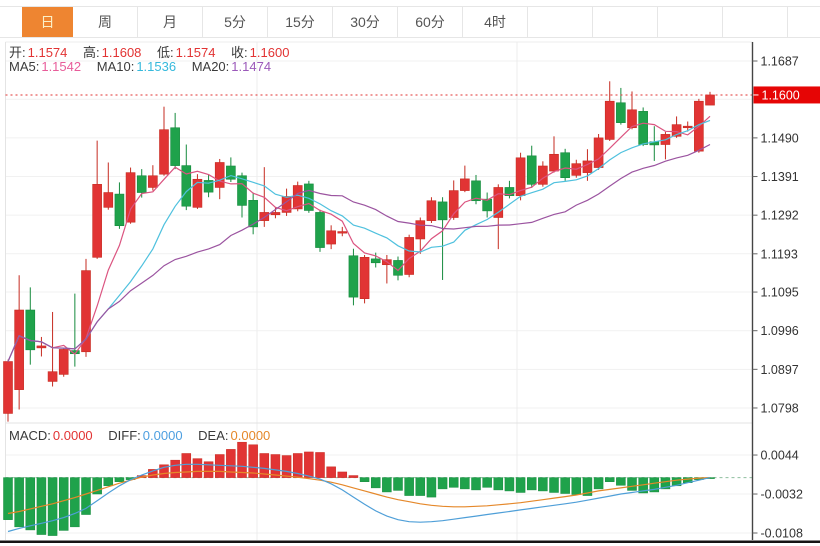 The height and width of the screenshot is (546, 820). I want to click on macd-label: MACD:, so click(30, 435).